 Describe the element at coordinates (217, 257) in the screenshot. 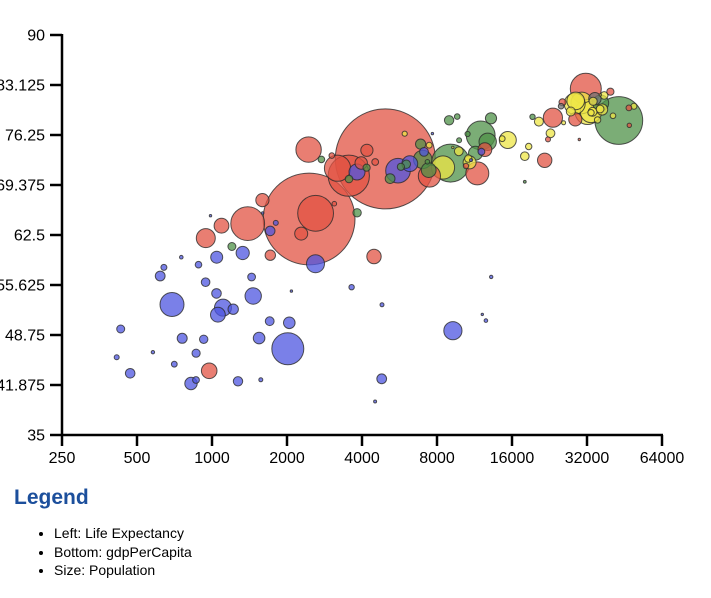

I see `bubble-madagascar` at that location.